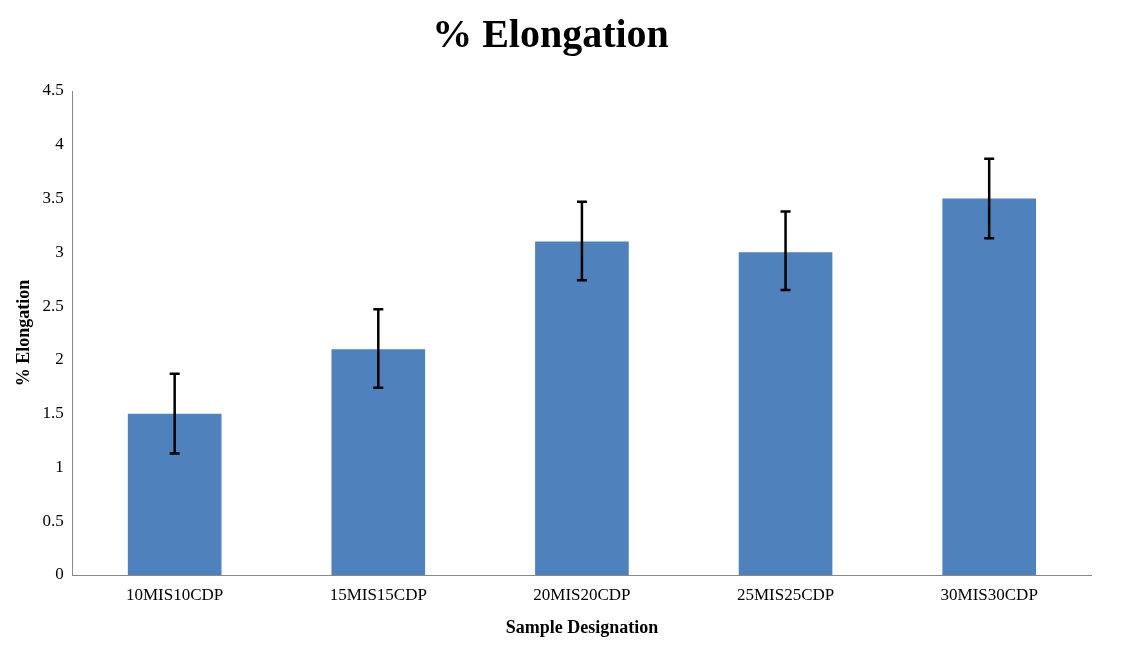 The width and height of the screenshot is (1121, 646). I want to click on y-axis-title: % Elongation, so click(23, 333).